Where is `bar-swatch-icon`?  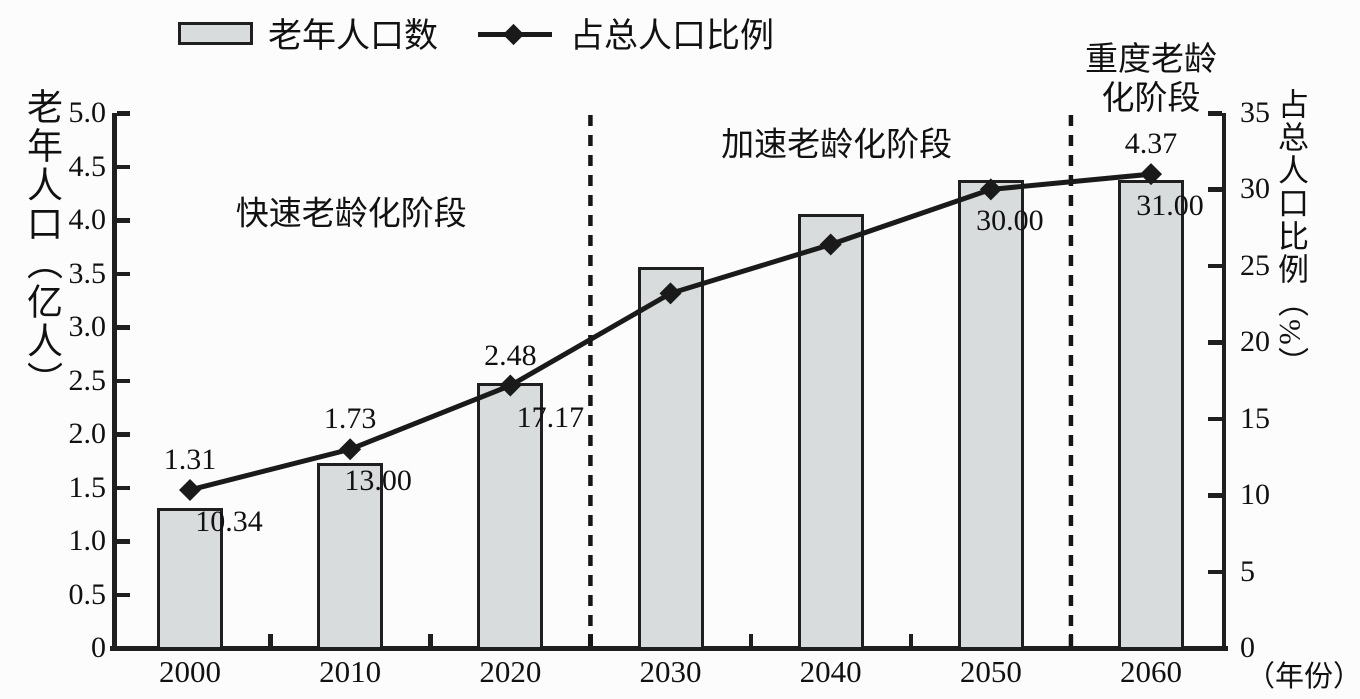 bar-swatch-icon is located at coordinates (215, 33).